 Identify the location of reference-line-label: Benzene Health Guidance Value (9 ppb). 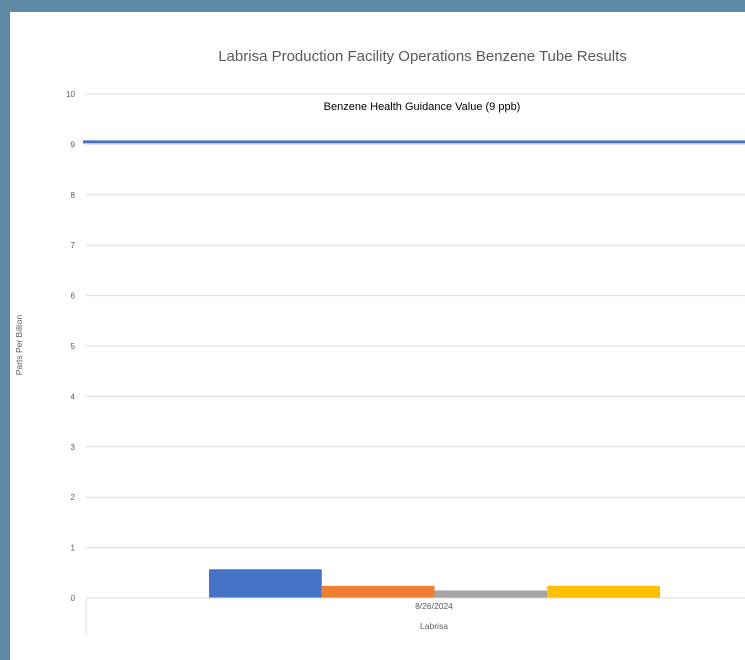
(422, 107).